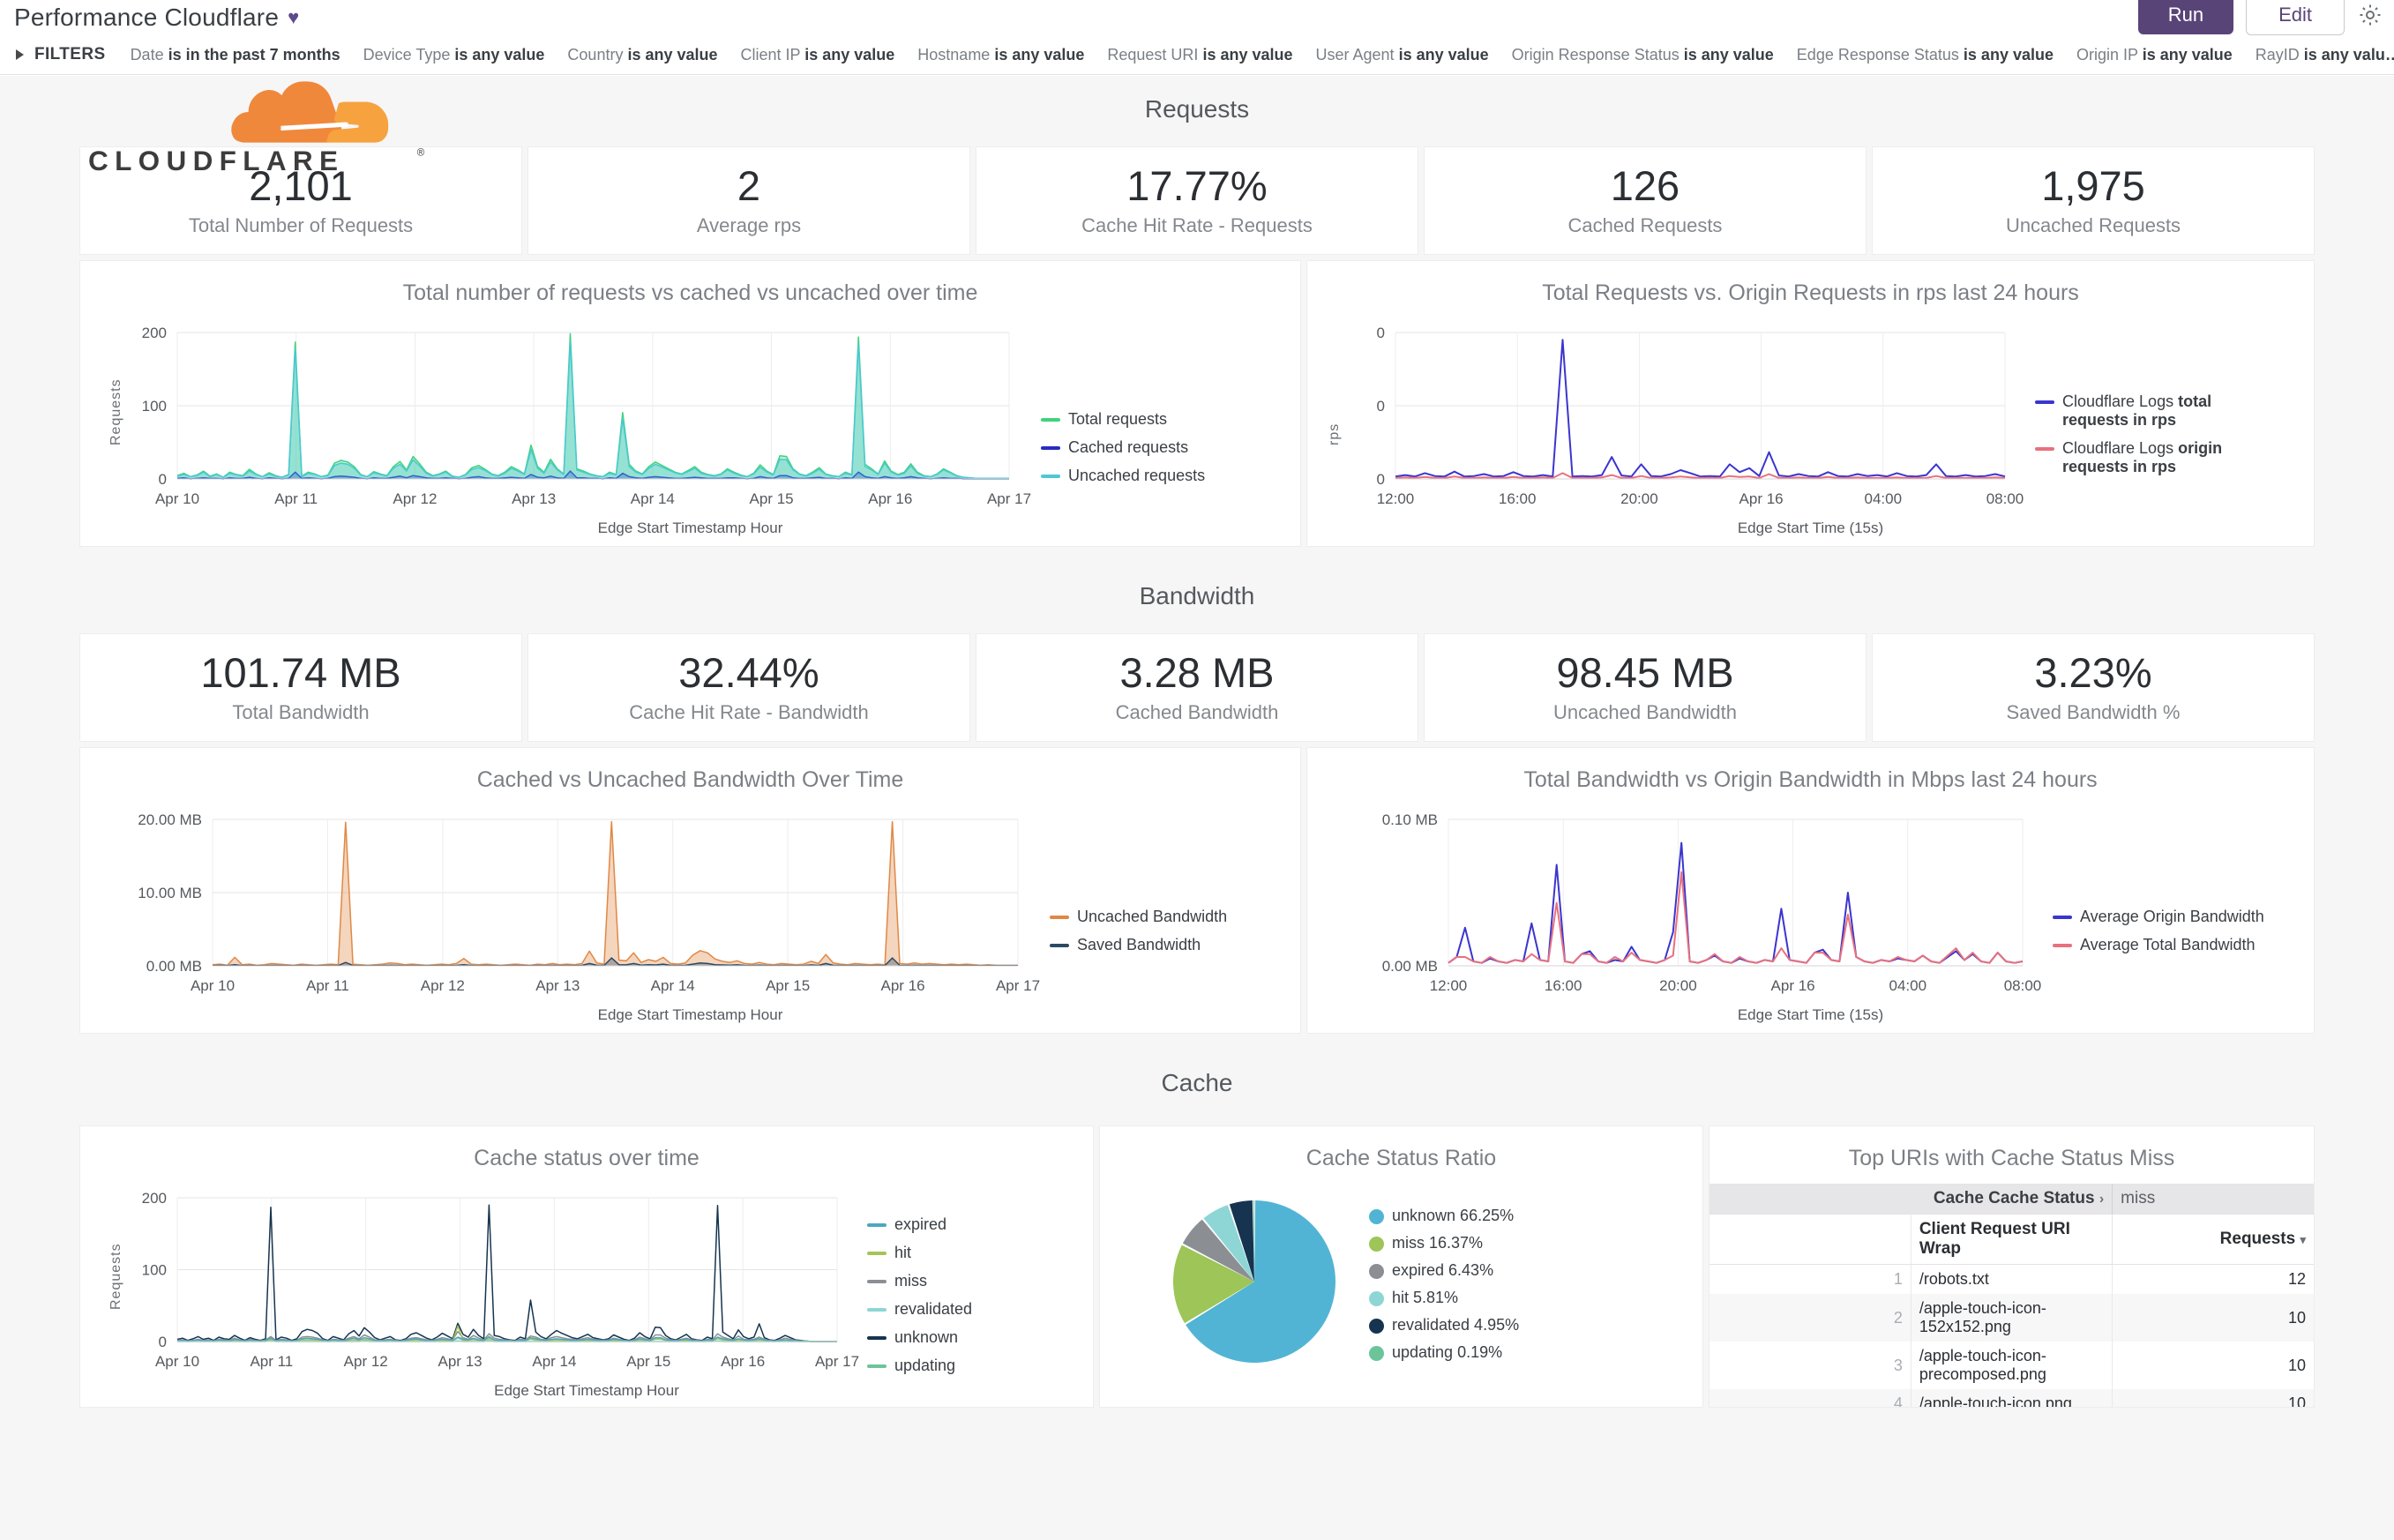  Describe the element at coordinates (1444, 1216) in the screenshot. I see `legend-item: unknown 66.25%` at that location.